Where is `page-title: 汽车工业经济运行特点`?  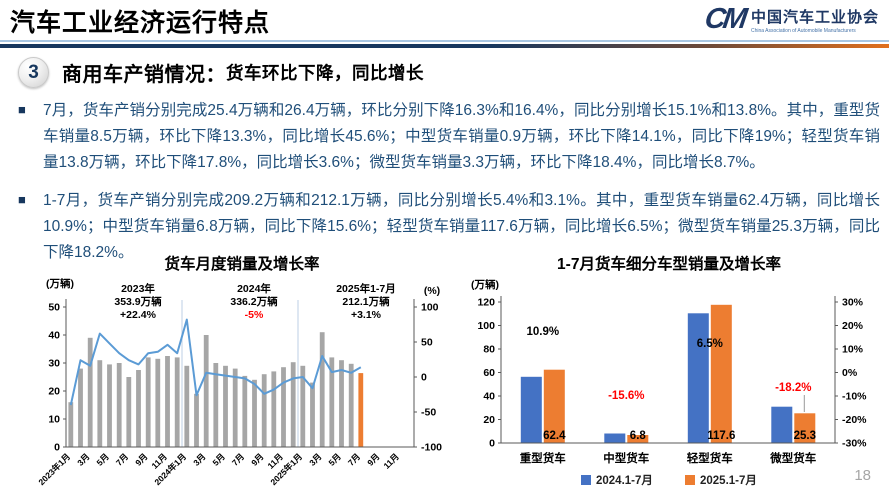
page-title: 汽车工业经济运行特点 is located at coordinates (140, 23).